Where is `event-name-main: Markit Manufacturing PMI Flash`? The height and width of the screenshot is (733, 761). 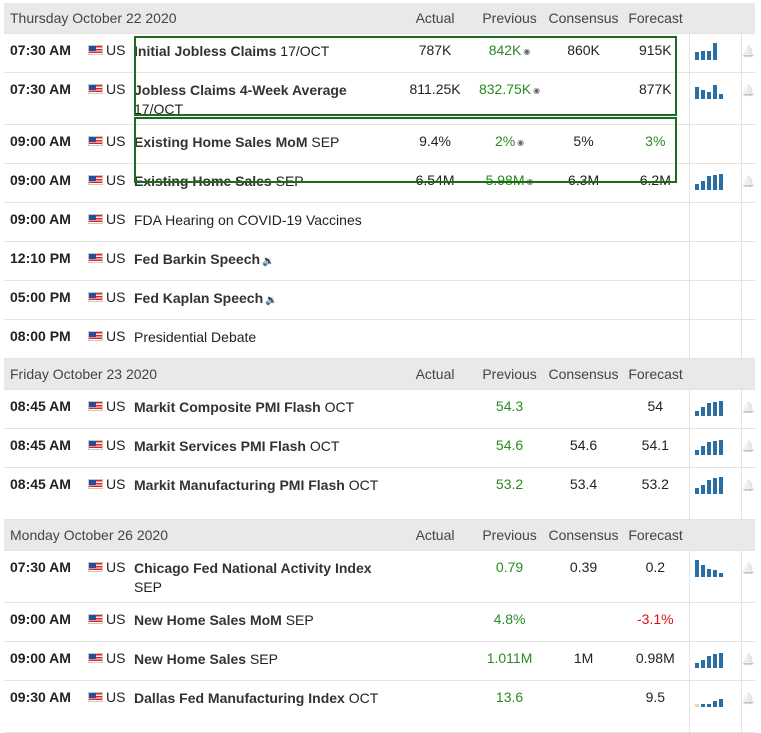
event-name-main: Markit Manufacturing PMI Flash is located at coordinates (239, 485).